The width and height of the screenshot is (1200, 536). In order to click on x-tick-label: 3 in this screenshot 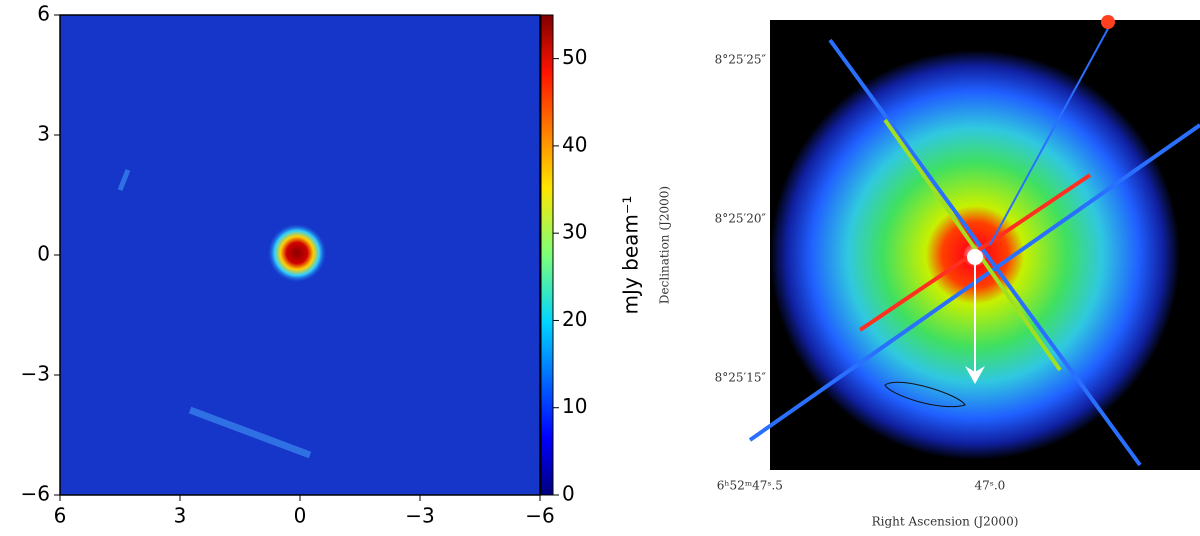, I will do `click(180, 516)`.